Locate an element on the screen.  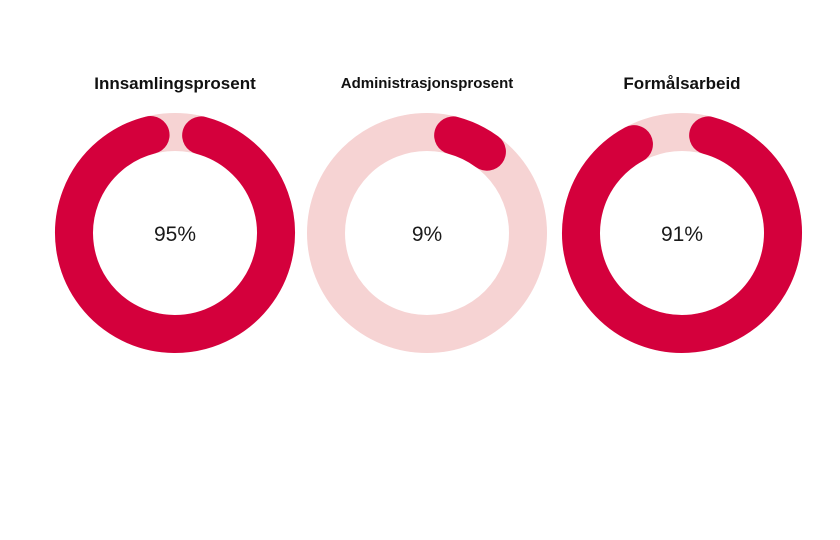
gauge-value-label: 95% is located at coordinates (175, 234).